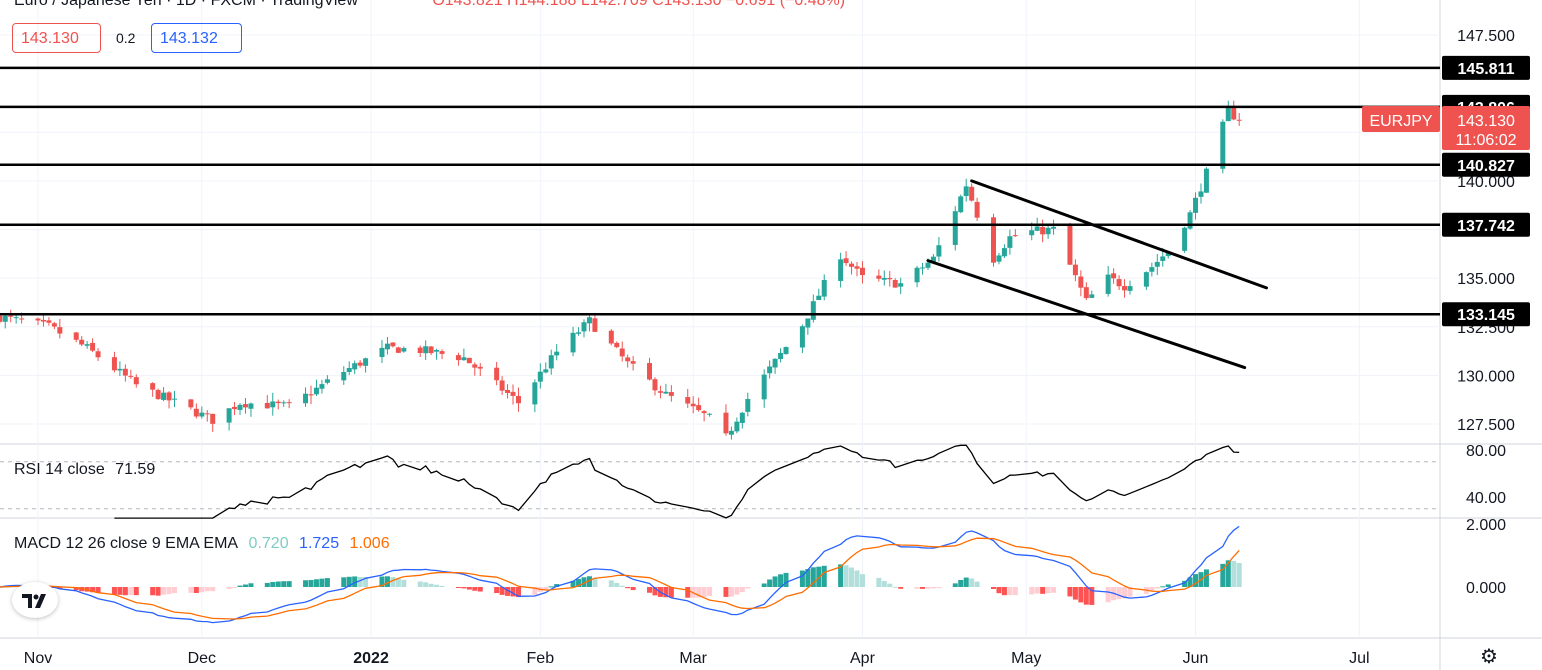 This screenshot has width=1542, height=670. I want to click on rsi-legend: RSI 14 close 71.59, so click(87, 470).